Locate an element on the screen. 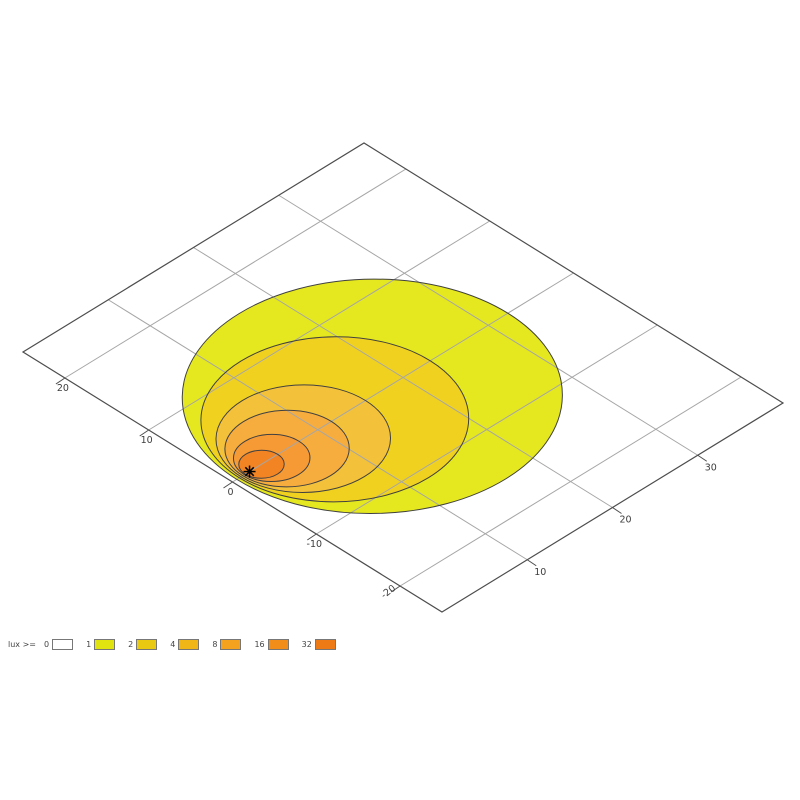  lamp-position-marker is located at coordinates (249, 471).